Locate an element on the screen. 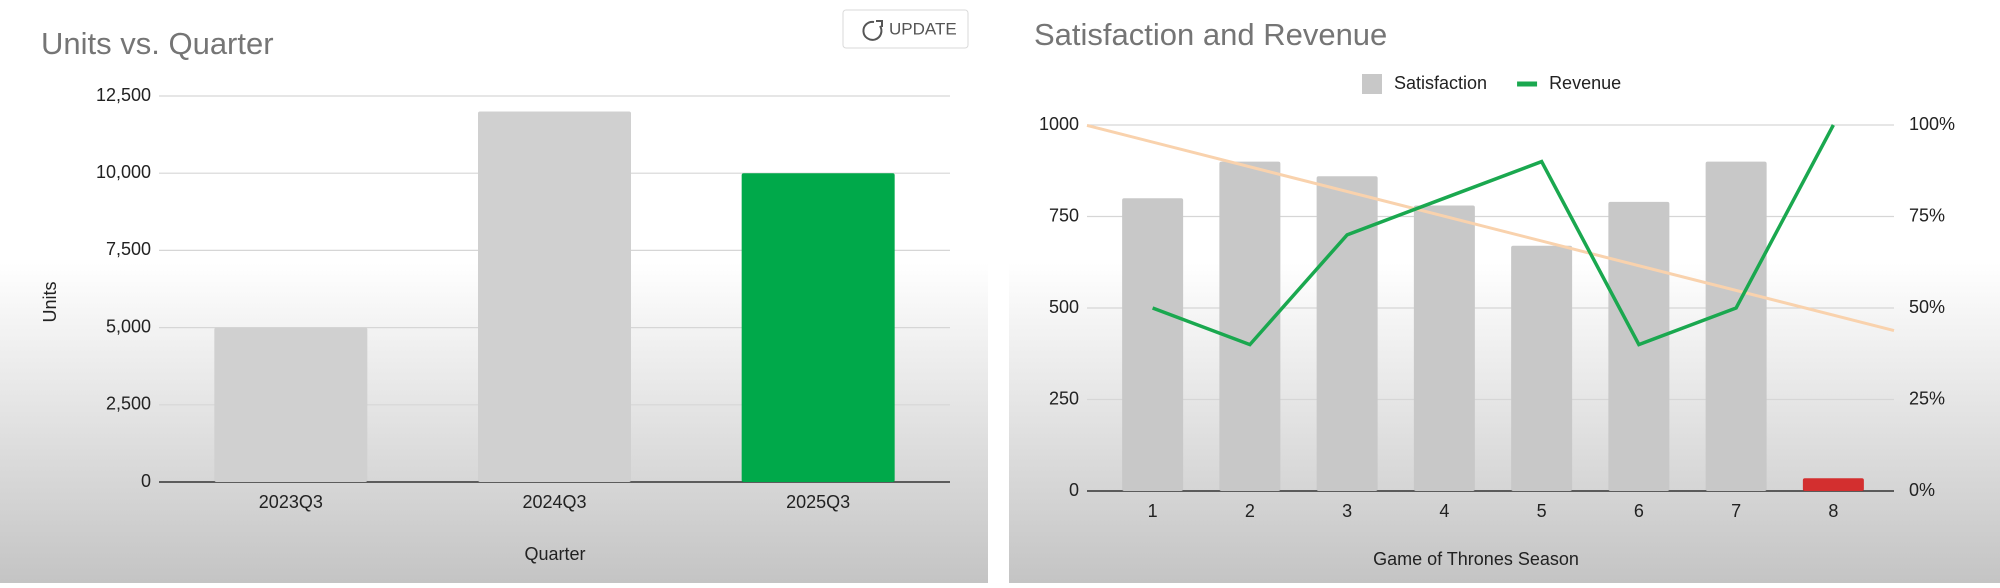  x-axis-label: Game of Thrones Season is located at coordinates (1476, 559).